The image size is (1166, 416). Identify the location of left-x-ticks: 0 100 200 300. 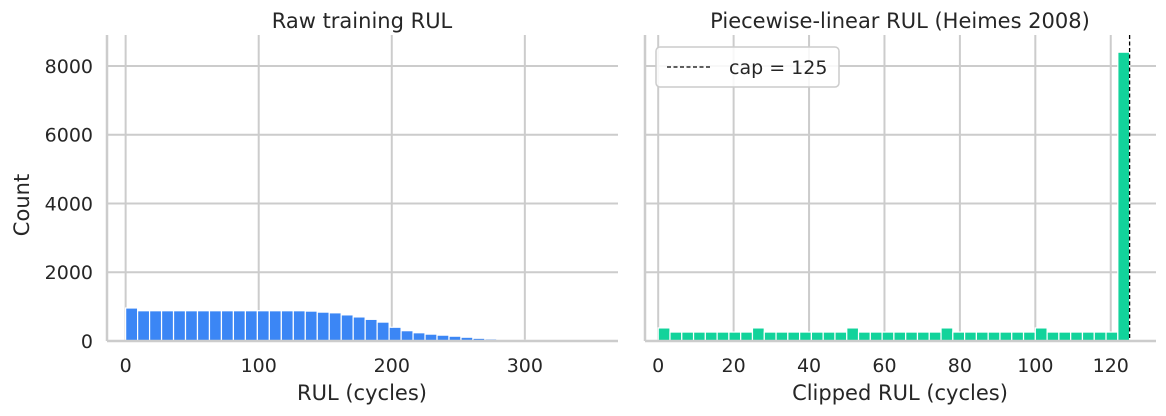
(331, 366).